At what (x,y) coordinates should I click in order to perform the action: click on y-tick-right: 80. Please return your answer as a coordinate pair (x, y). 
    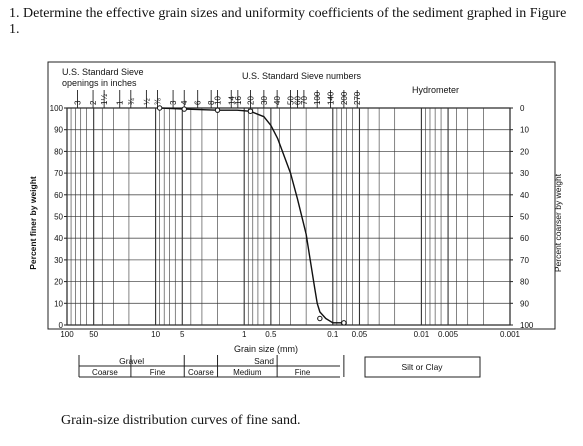
    Looking at the image, I should click on (524, 282).